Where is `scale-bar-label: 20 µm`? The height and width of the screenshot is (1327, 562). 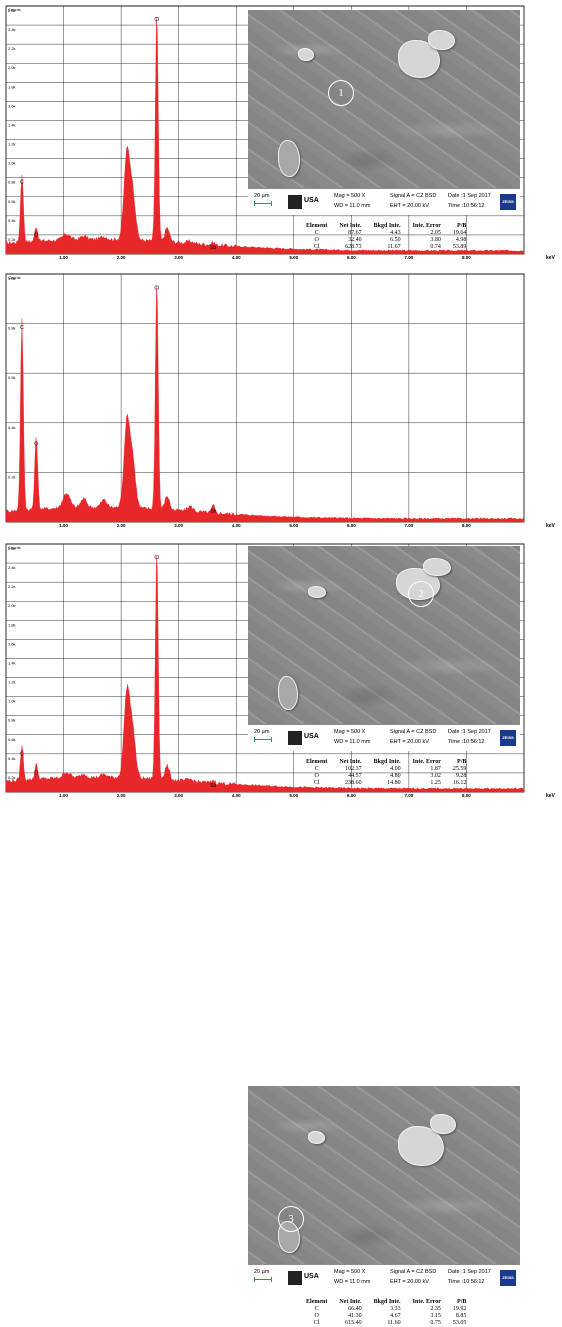
scale-bar-label: 20 µm is located at coordinates (262, 732).